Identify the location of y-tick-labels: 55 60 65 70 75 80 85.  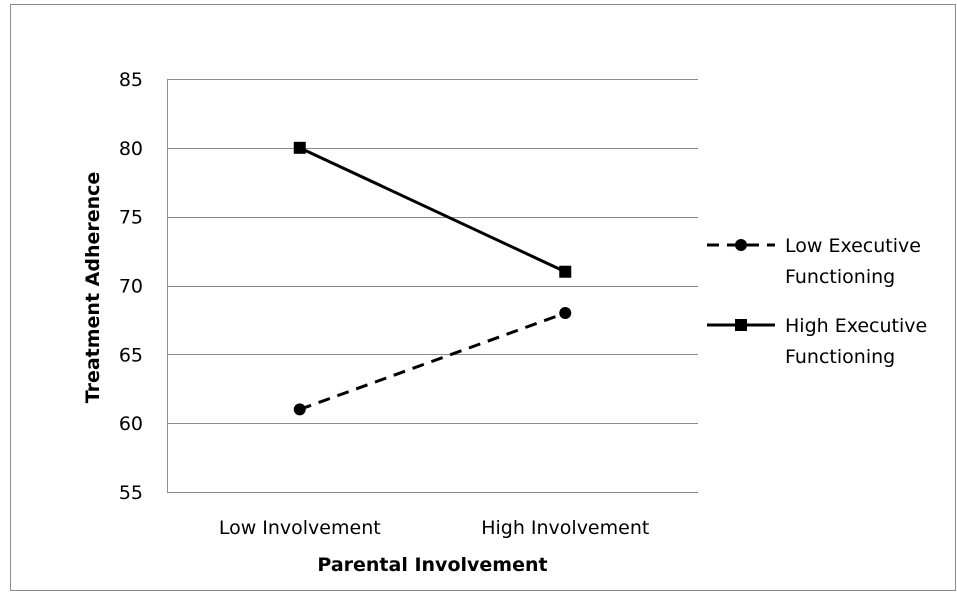
(131, 286).